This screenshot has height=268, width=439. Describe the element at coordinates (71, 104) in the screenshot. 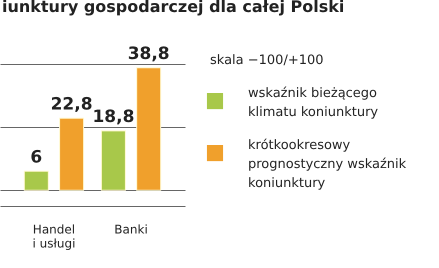

I see `data-label: 22,8` at that location.